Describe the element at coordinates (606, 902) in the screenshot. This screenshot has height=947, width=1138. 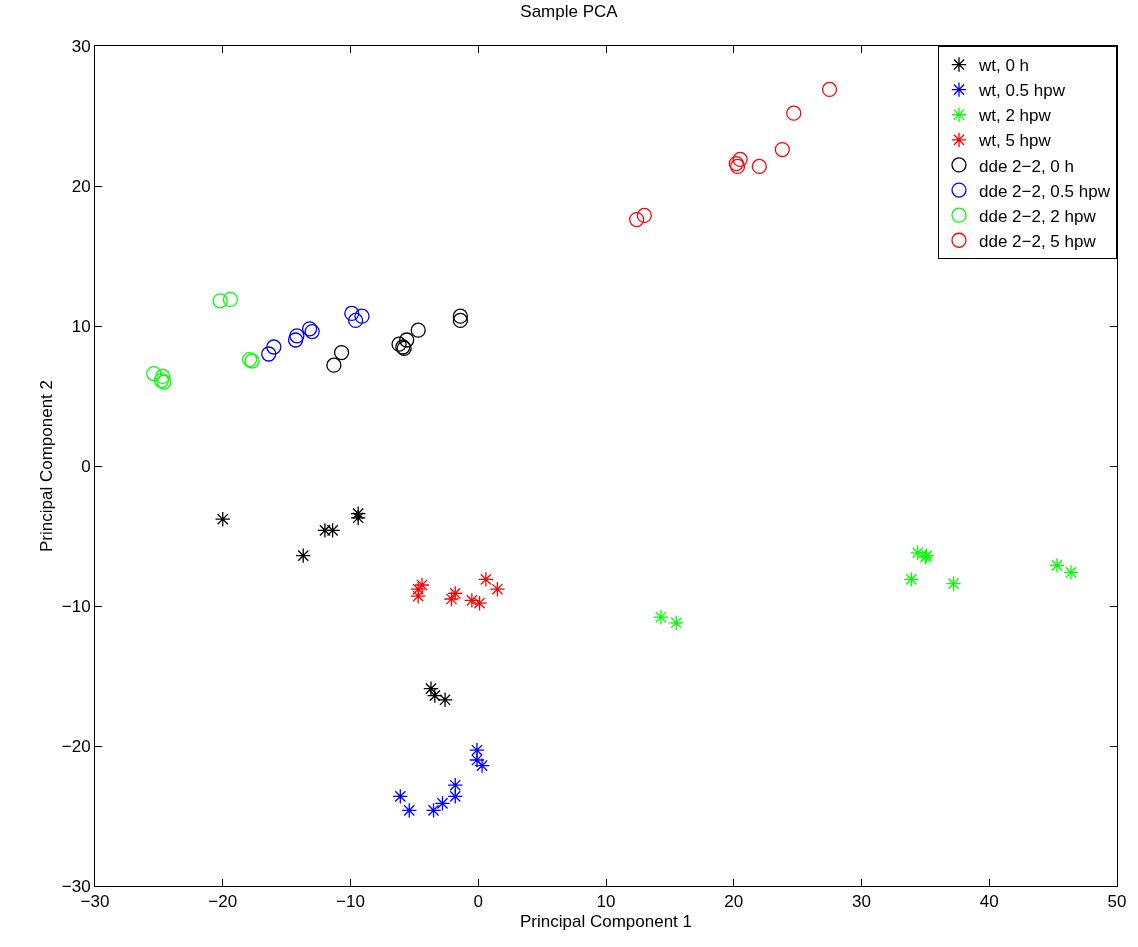
I see `x-tick-label: 10` at that location.